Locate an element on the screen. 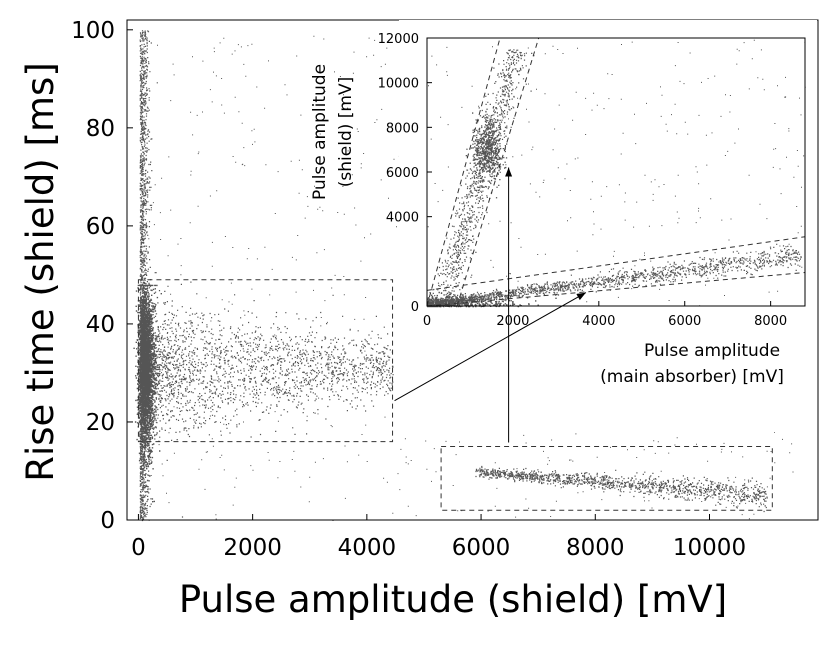 The width and height of the screenshot is (830, 663). main-x-tick-label: 0 is located at coordinates (138, 548).